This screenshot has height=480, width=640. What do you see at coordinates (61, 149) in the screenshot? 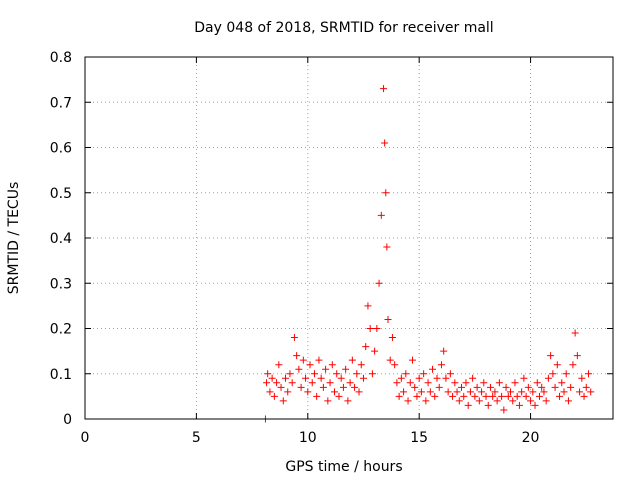
I see `y-tick-label: 0.6` at bounding box center [61, 149].